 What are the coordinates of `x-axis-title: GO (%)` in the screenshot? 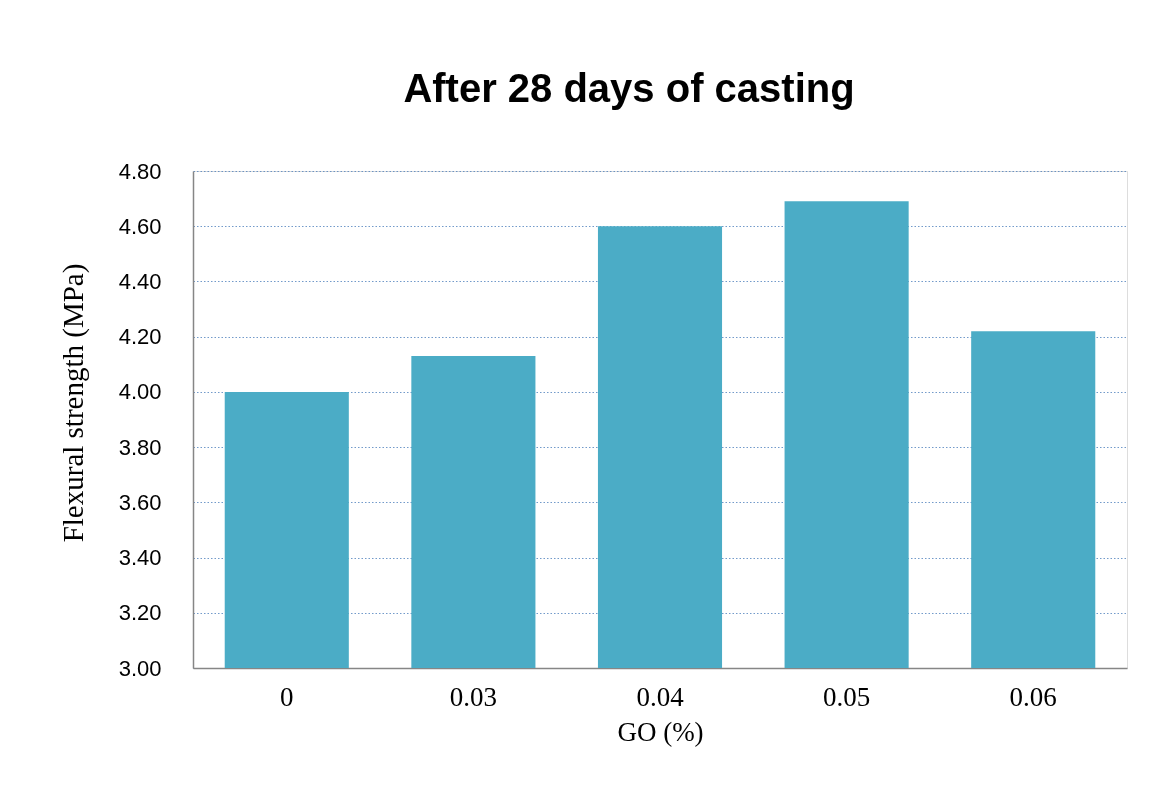 It's located at (660, 731).